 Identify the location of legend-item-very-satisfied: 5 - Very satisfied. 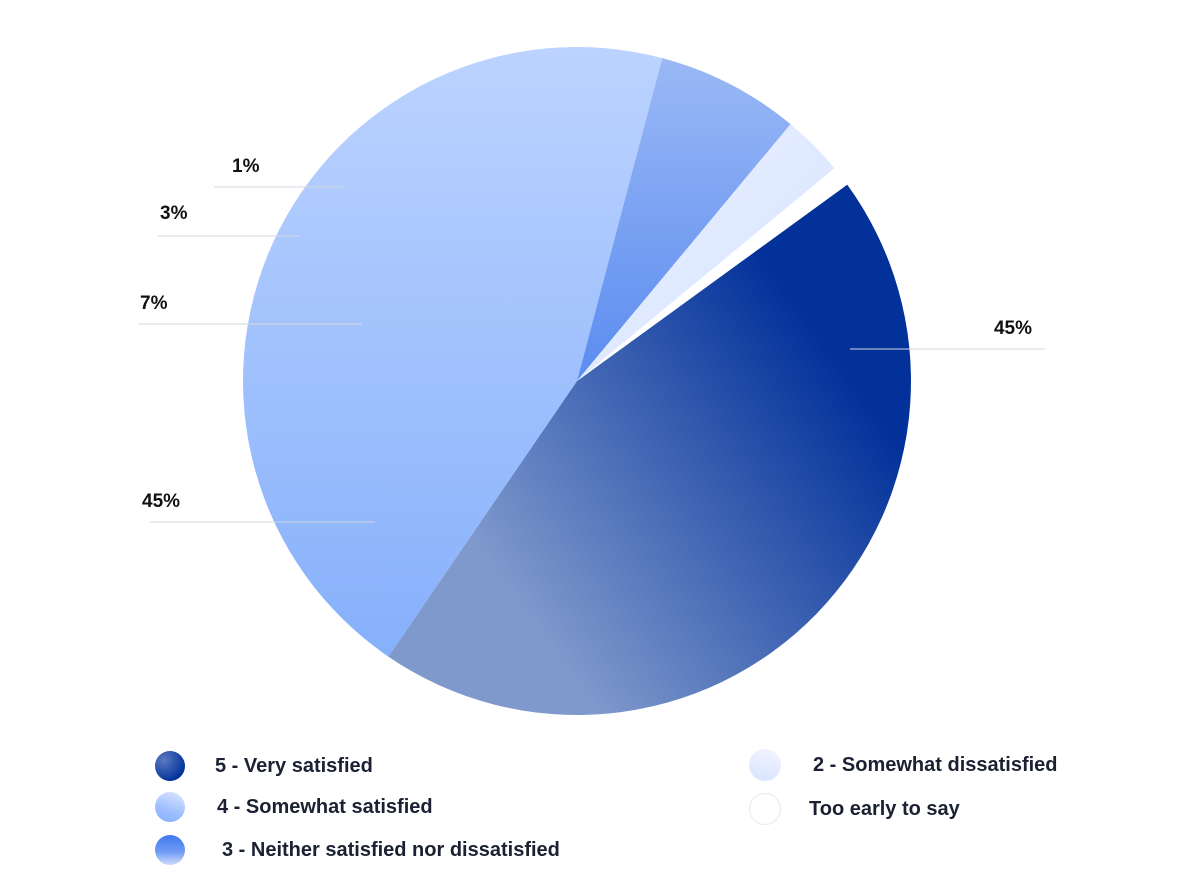
(264, 766).